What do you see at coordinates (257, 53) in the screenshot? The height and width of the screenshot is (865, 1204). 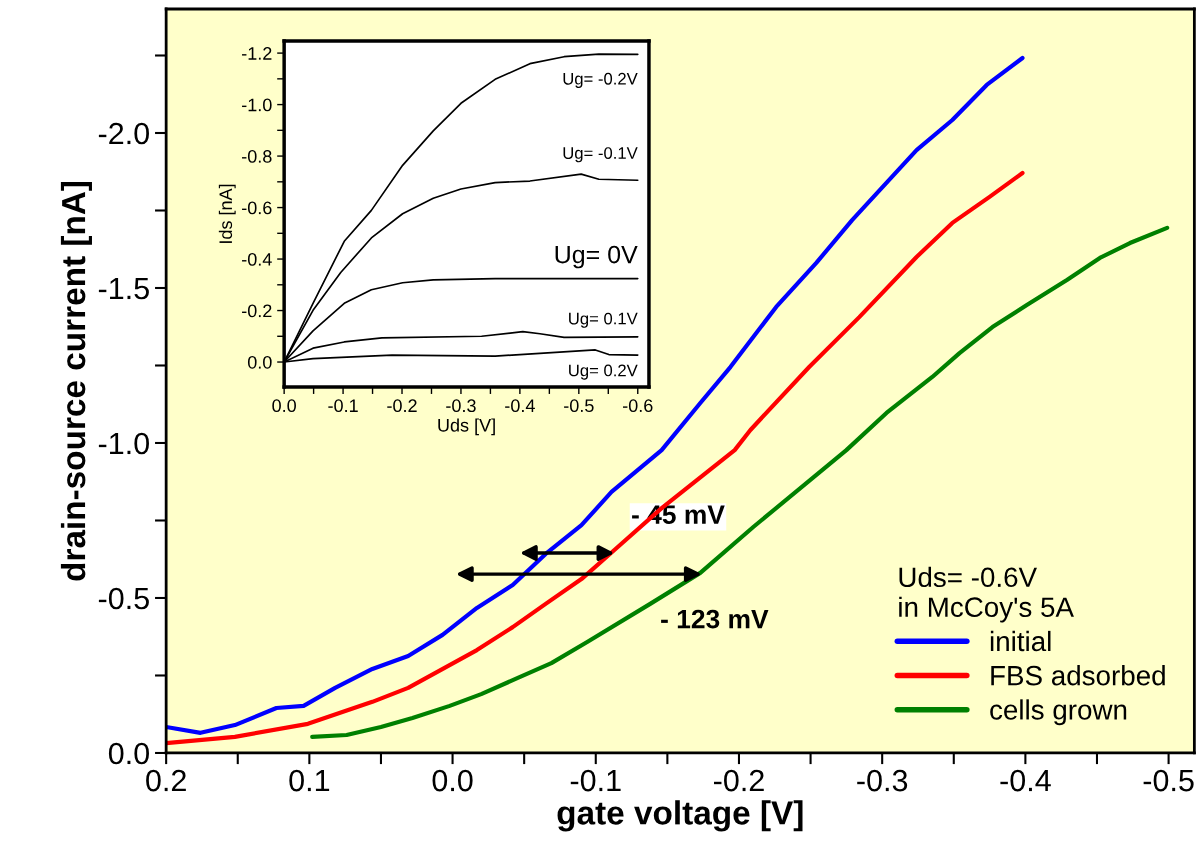 I see `y-tick-label: -1.2` at bounding box center [257, 53].